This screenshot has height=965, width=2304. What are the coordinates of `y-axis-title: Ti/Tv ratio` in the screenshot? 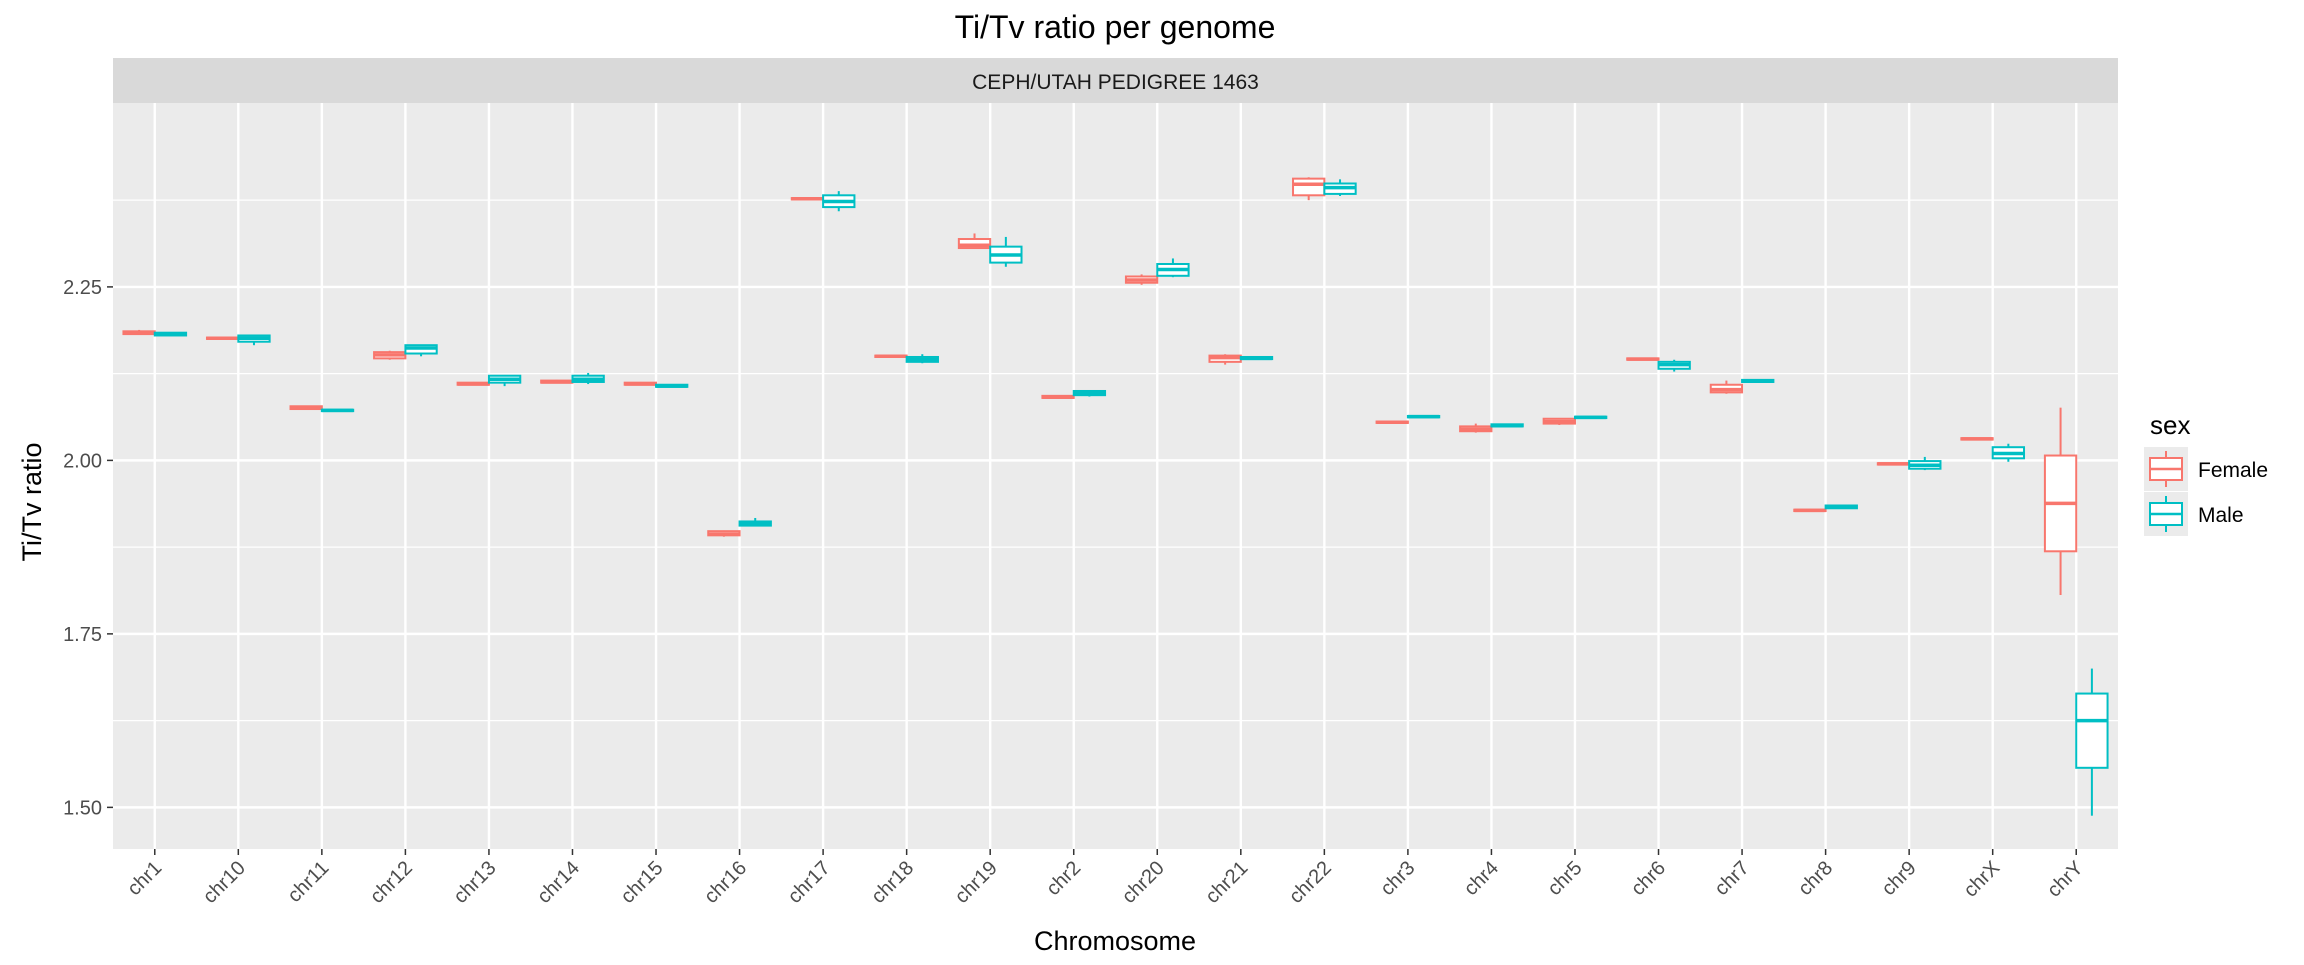 It's located at (32, 501).